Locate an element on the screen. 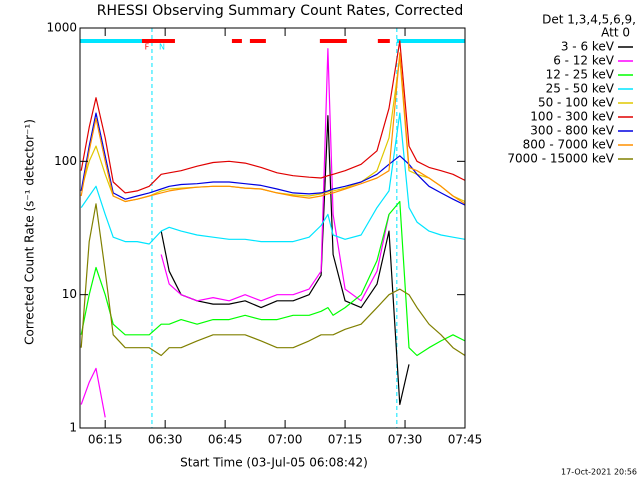 The width and height of the screenshot is (640, 480). legend-label: 25 - 50 keV is located at coordinates (580, 89).